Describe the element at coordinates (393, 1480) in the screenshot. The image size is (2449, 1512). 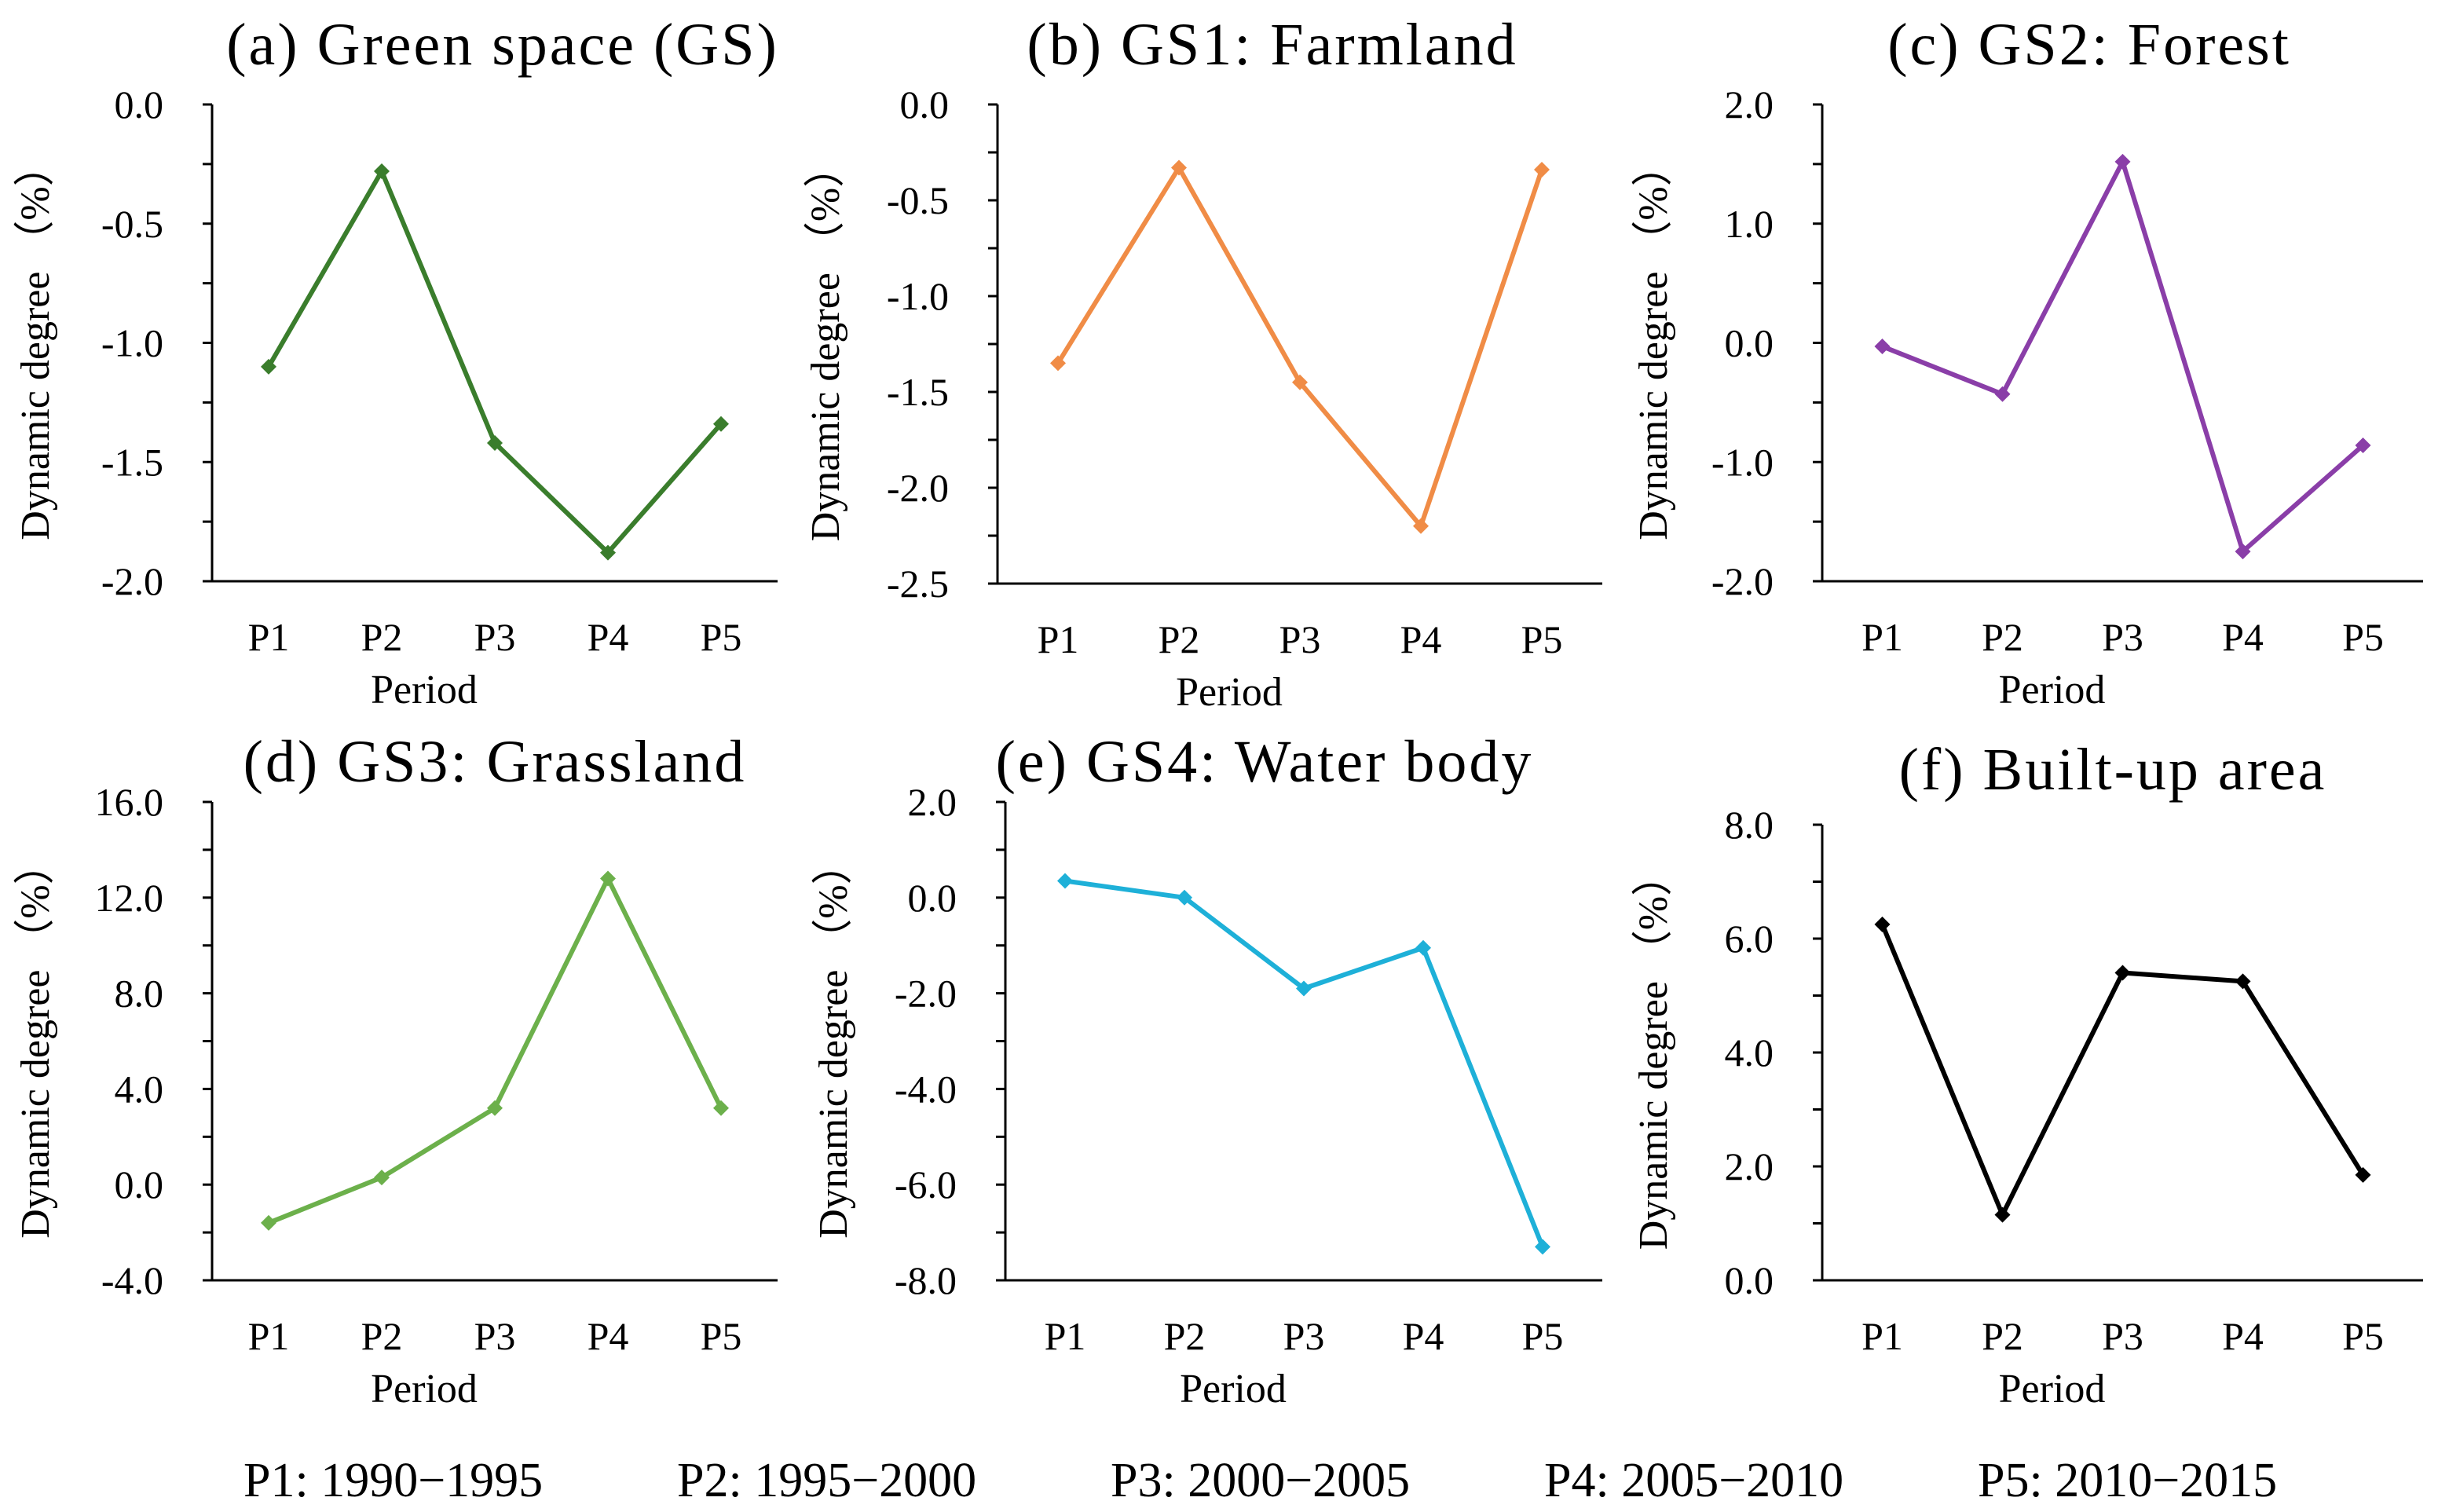
I see `period-legend-p1: P1: 1990−1995` at that location.